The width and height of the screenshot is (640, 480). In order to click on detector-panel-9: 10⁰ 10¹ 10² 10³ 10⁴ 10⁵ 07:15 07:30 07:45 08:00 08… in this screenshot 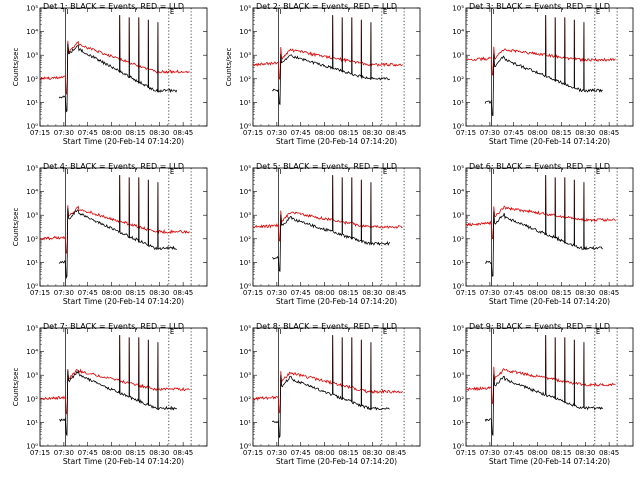, I will do `click(543, 394)`.